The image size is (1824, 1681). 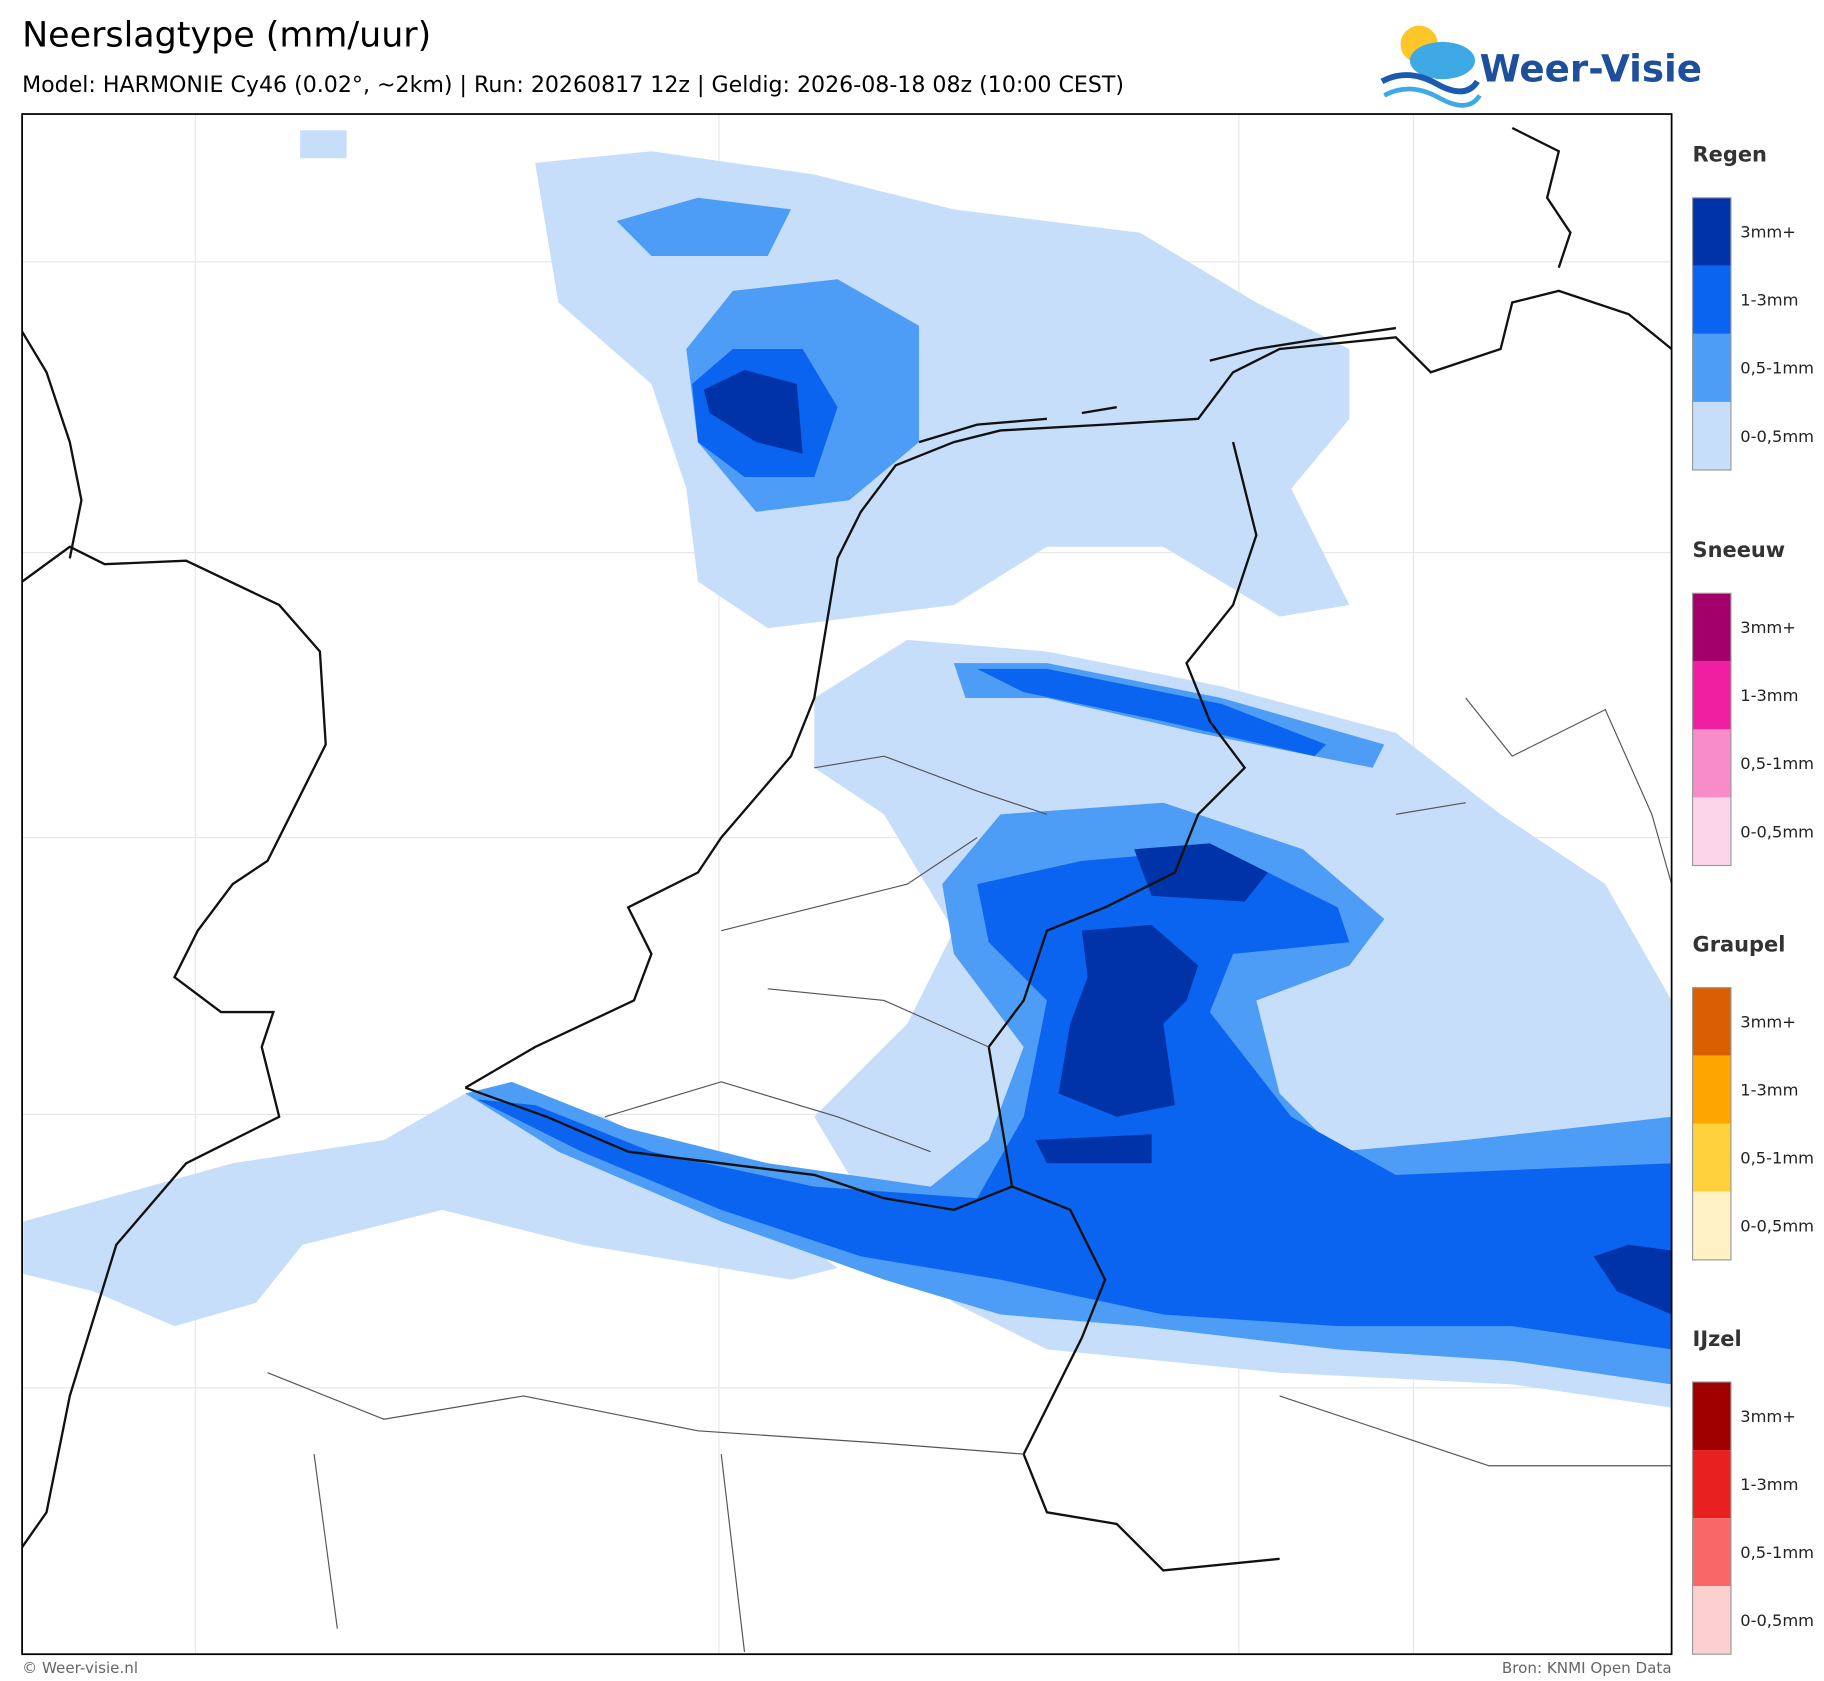 I want to click on logo: Weer-Visie, so click(x=1541, y=66).